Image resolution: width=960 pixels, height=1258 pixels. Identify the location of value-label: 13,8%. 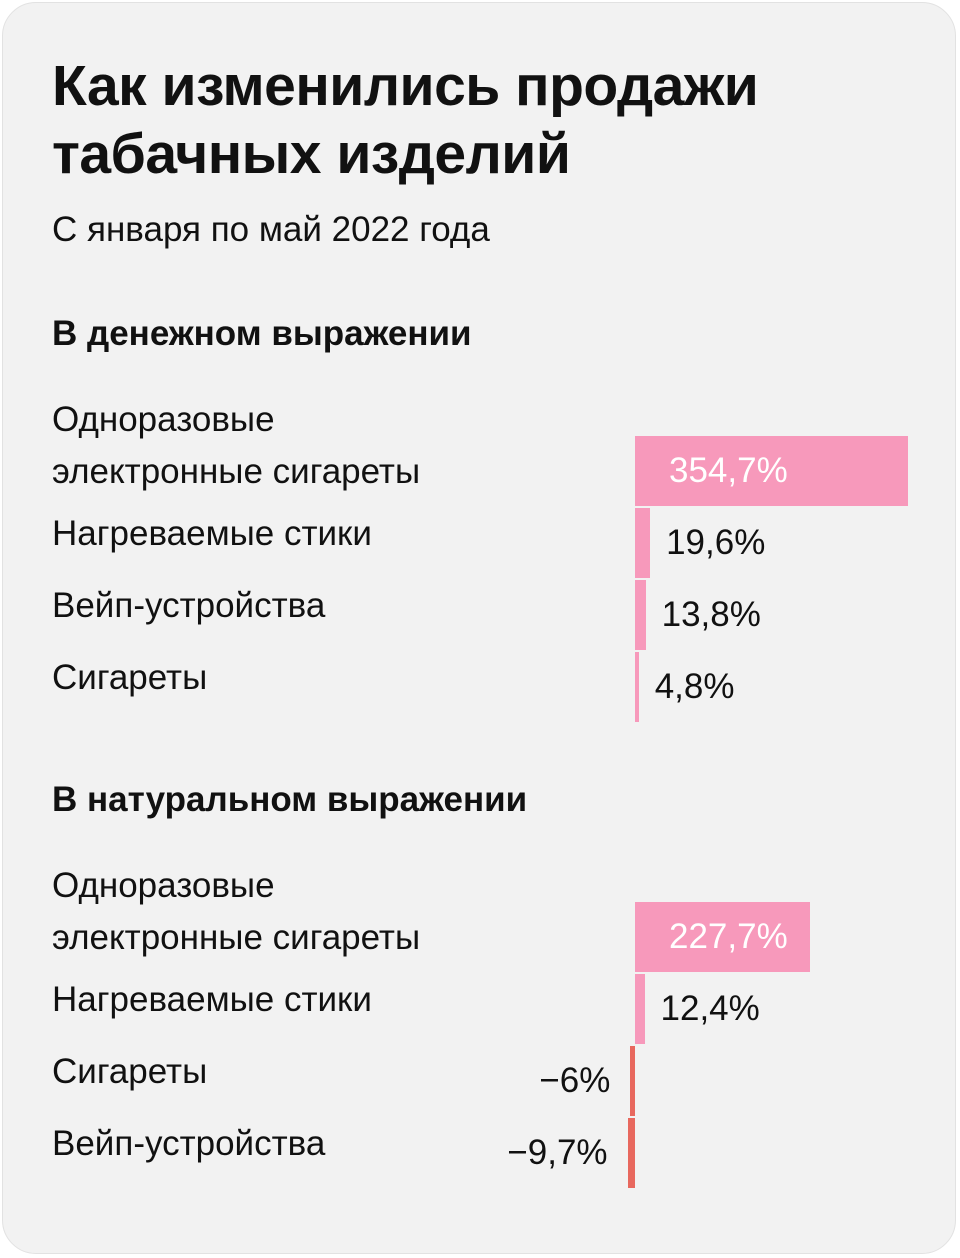
(711, 614).